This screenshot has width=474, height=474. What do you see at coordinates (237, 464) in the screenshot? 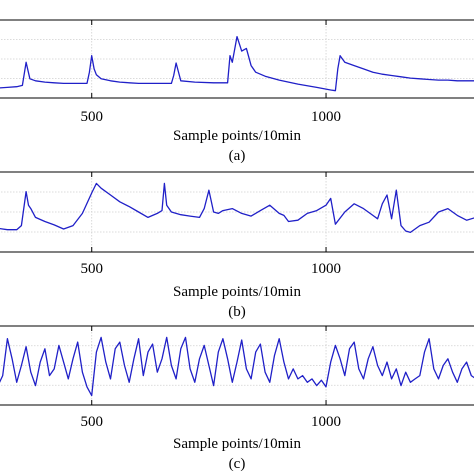
I see `panel-c-label: (c)` at bounding box center [237, 464].